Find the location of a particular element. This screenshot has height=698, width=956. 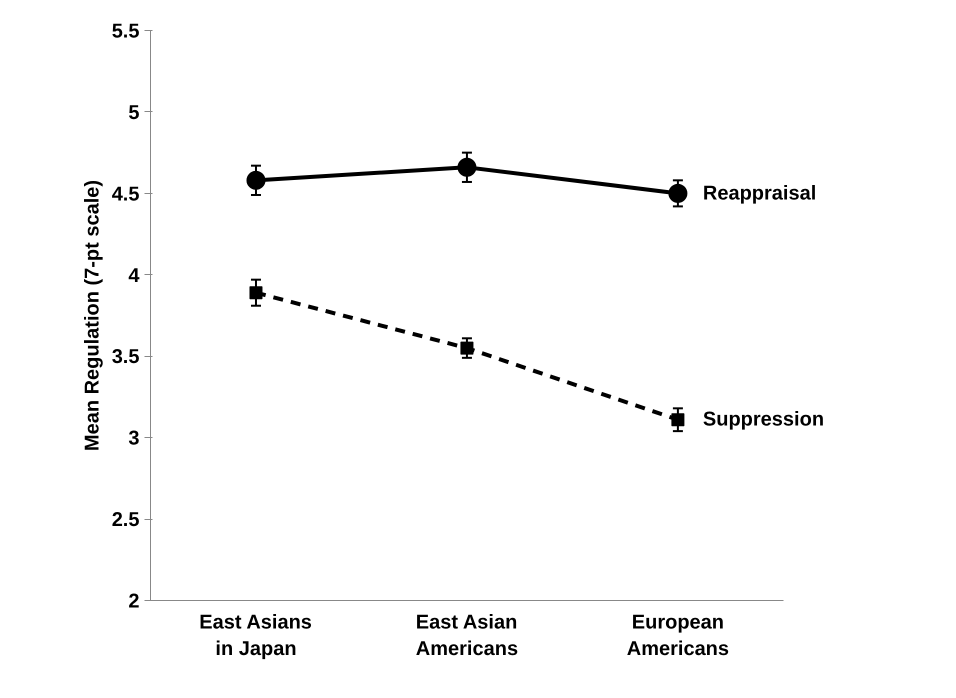

y-tick-label: 2 is located at coordinates (134, 601).